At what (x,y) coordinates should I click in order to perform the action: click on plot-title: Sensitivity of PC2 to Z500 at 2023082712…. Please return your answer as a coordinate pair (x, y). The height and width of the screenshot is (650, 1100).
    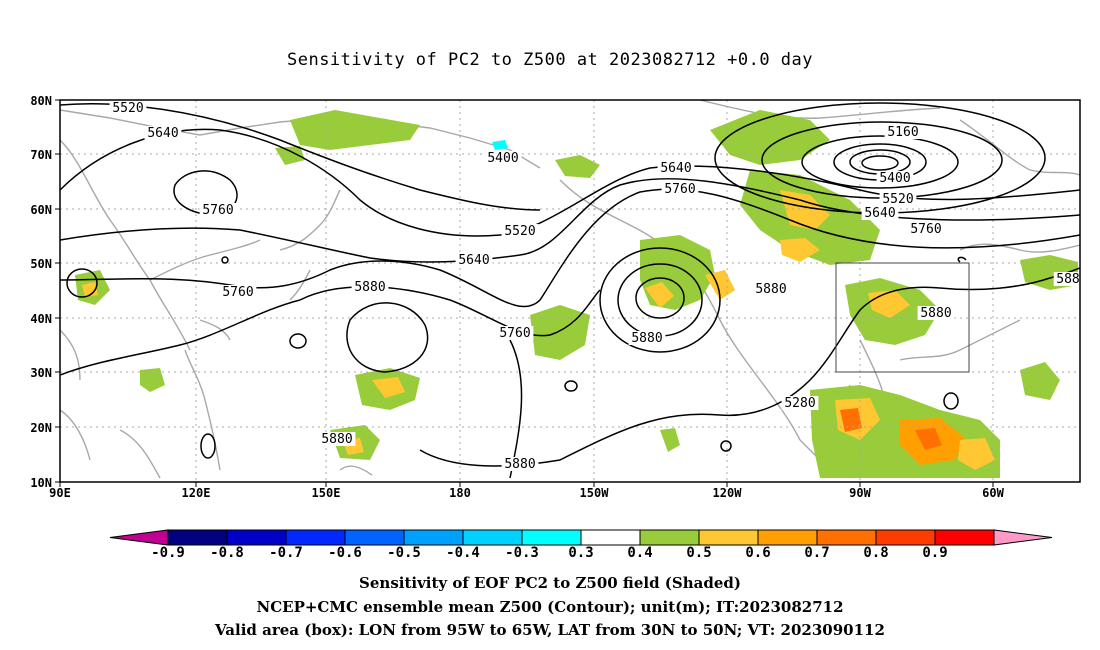
    Looking at the image, I should click on (549, 60).